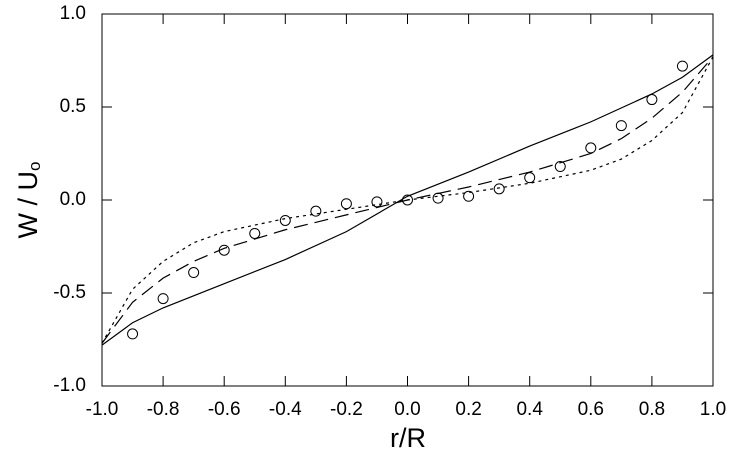  What do you see at coordinates (34, 166) in the screenshot?
I see `y-axis-title-subscript: o` at bounding box center [34, 166].